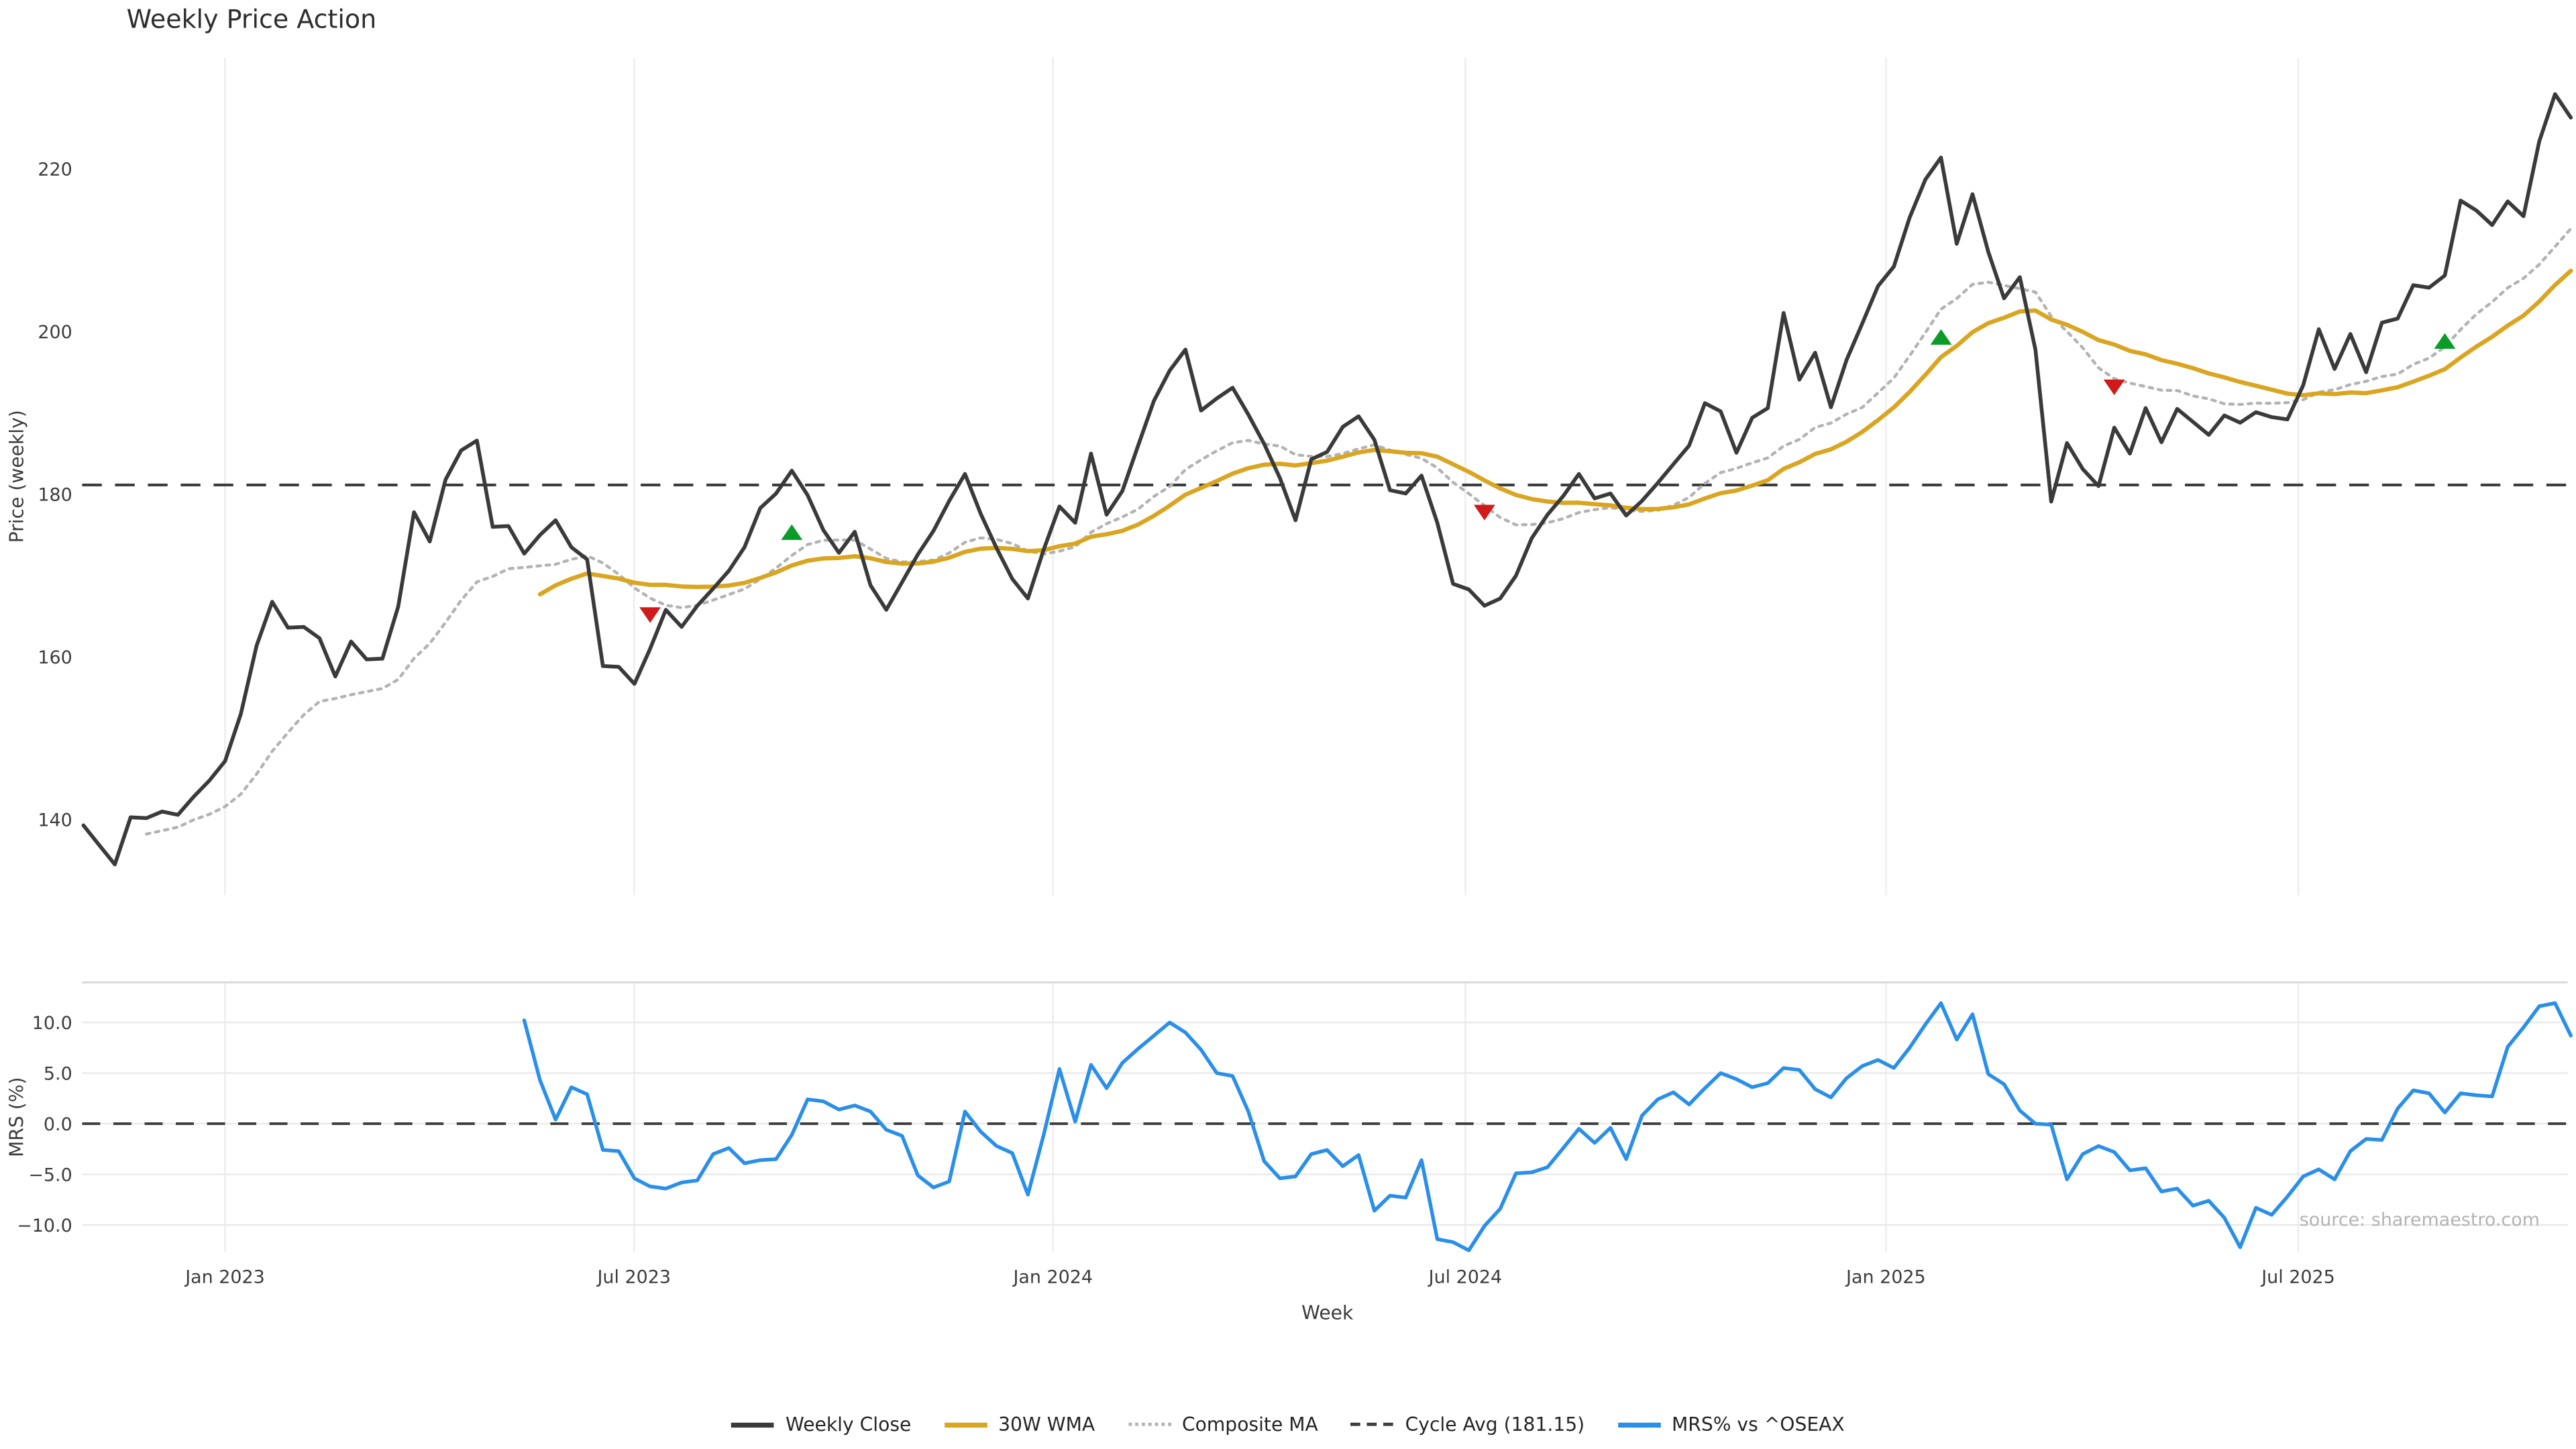 The image size is (2576, 1449). What do you see at coordinates (1372, 1424) in the screenshot?
I see `cycle-avg-line-swatch` at bounding box center [1372, 1424].